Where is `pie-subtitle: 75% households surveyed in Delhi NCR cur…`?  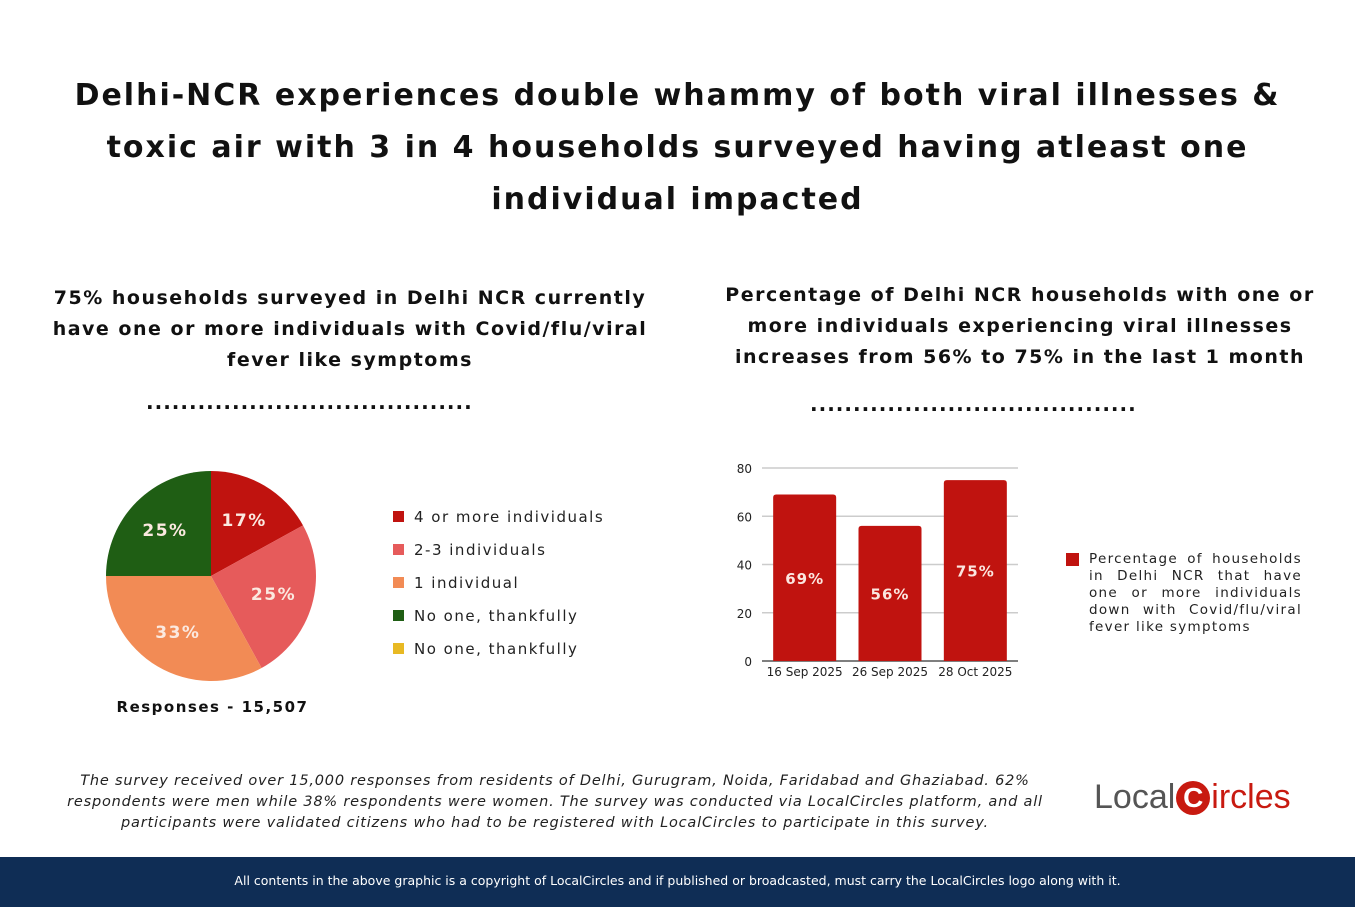
pie-subtitle: 75% households surveyed in Delhi NCR cur… is located at coordinates (350, 329).